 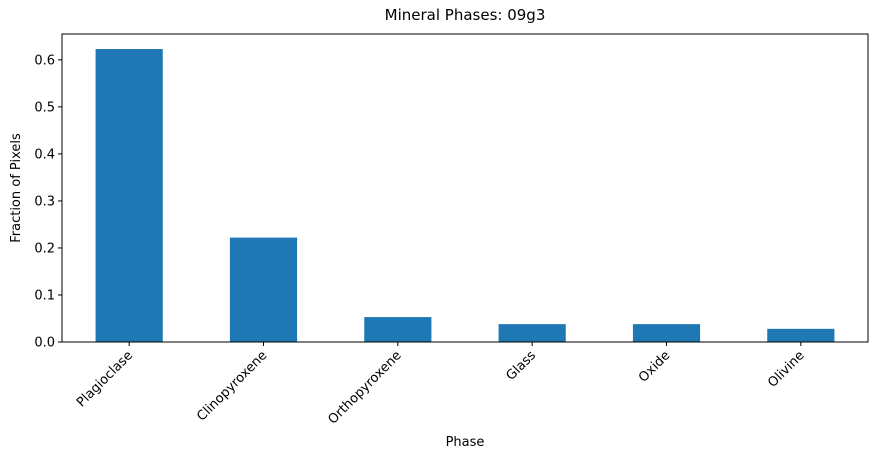 I want to click on y-axis: 0.0 0.1 0.2 0.3 0.4 0.5 0.6, so click(x=48, y=202).